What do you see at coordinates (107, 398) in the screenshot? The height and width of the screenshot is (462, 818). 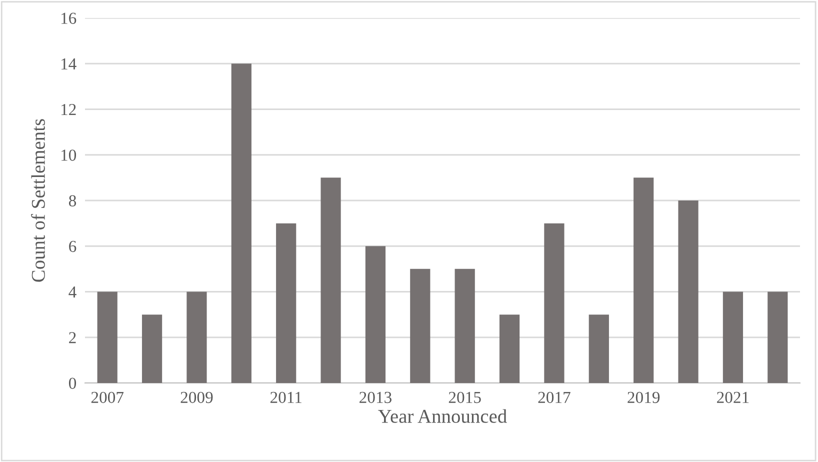 I see `x-tick-label: 2007` at bounding box center [107, 398].